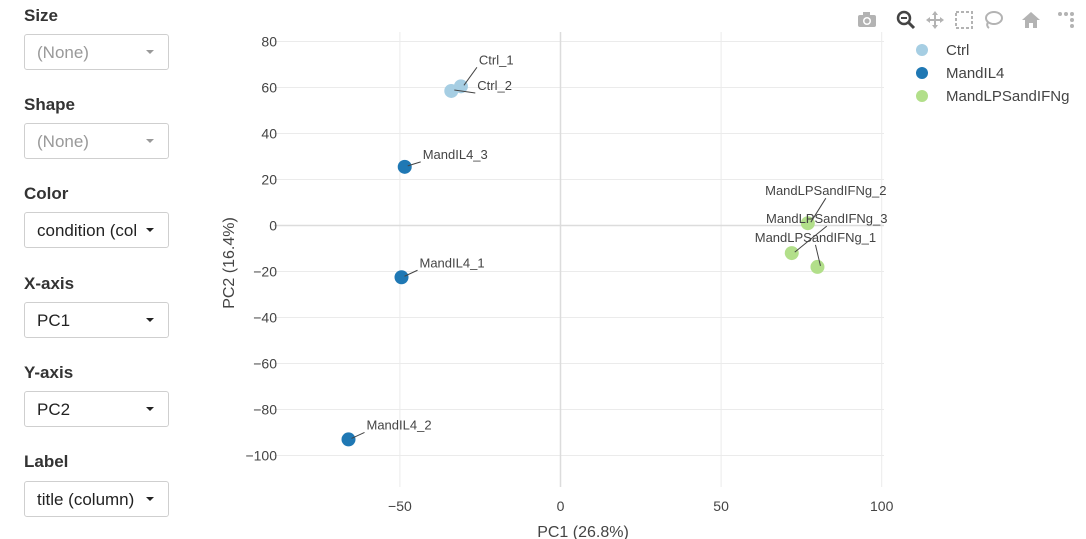 This screenshot has width=1086, height=539. Describe the element at coordinates (49, 372) in the screenshot. I see `y-axis-label: Y-axis` at that location.